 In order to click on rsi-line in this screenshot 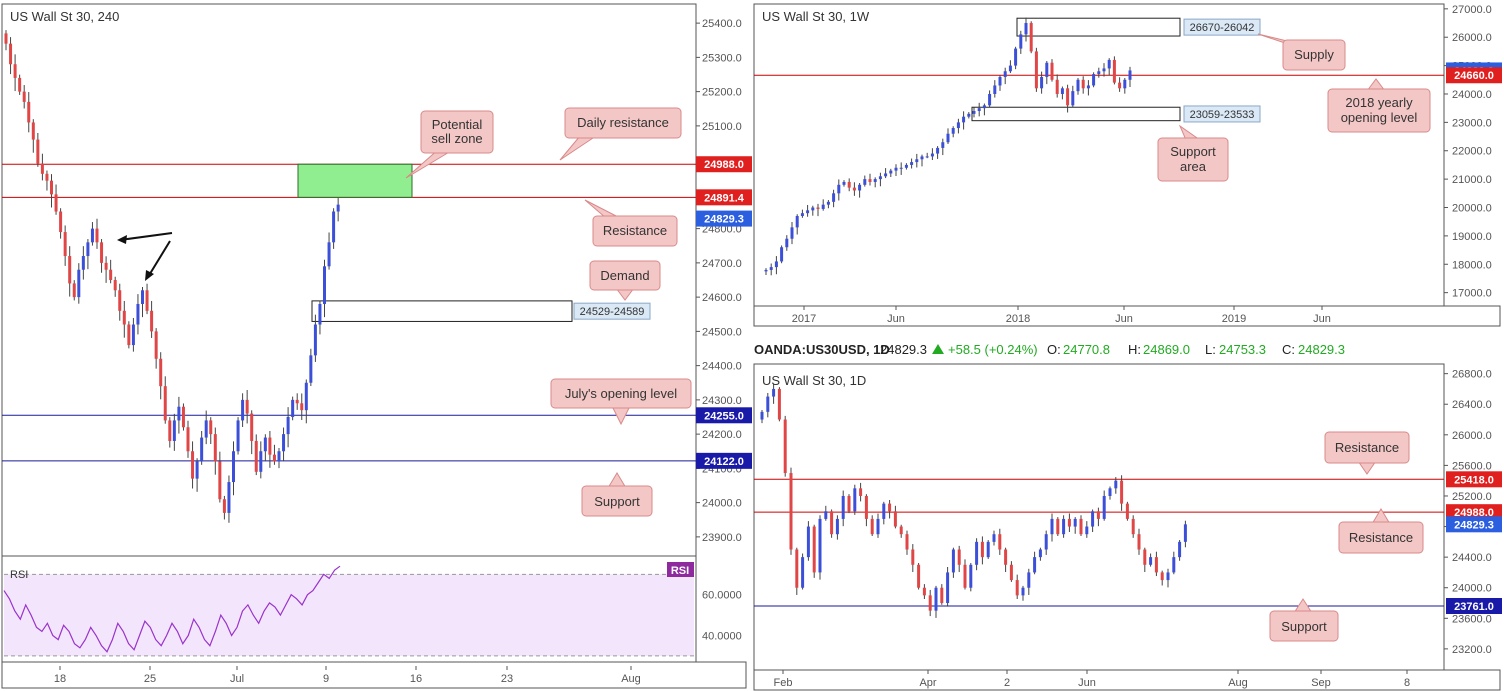, I will do `click(172, 609)`.